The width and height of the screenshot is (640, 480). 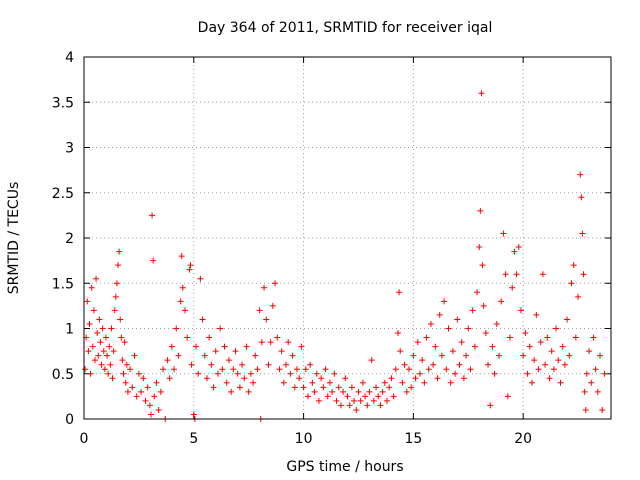 What do you see at coordinates (69, 420) in the screenshot?
I see `y-tick-label: 0` at bounding box center [69, 420].